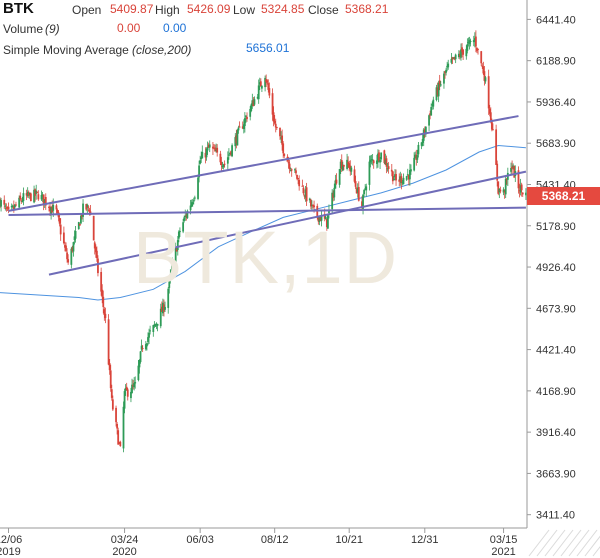  I want to click on x-tick-year-label: 2019, so click(10, 552).